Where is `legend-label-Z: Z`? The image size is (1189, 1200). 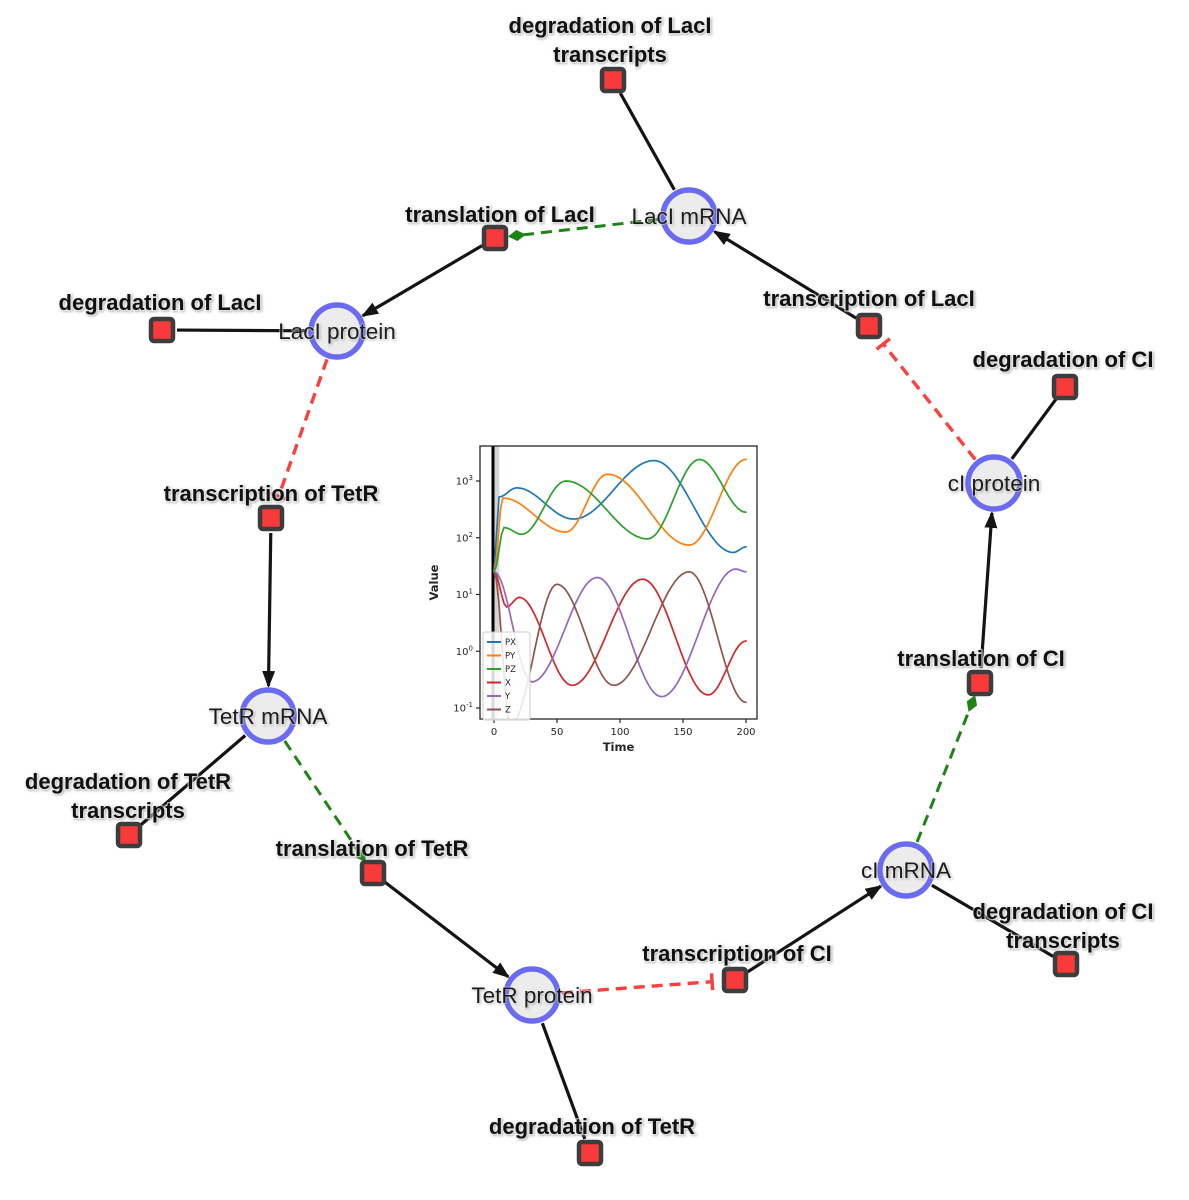 legend-label-Z: Z is located at coordinates (508, 711).